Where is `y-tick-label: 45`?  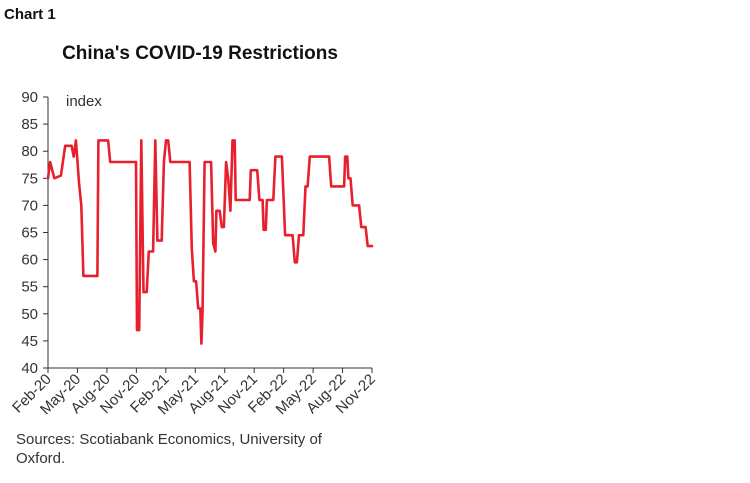
y-tick-label: 45 is located at coordinates (29, 341).